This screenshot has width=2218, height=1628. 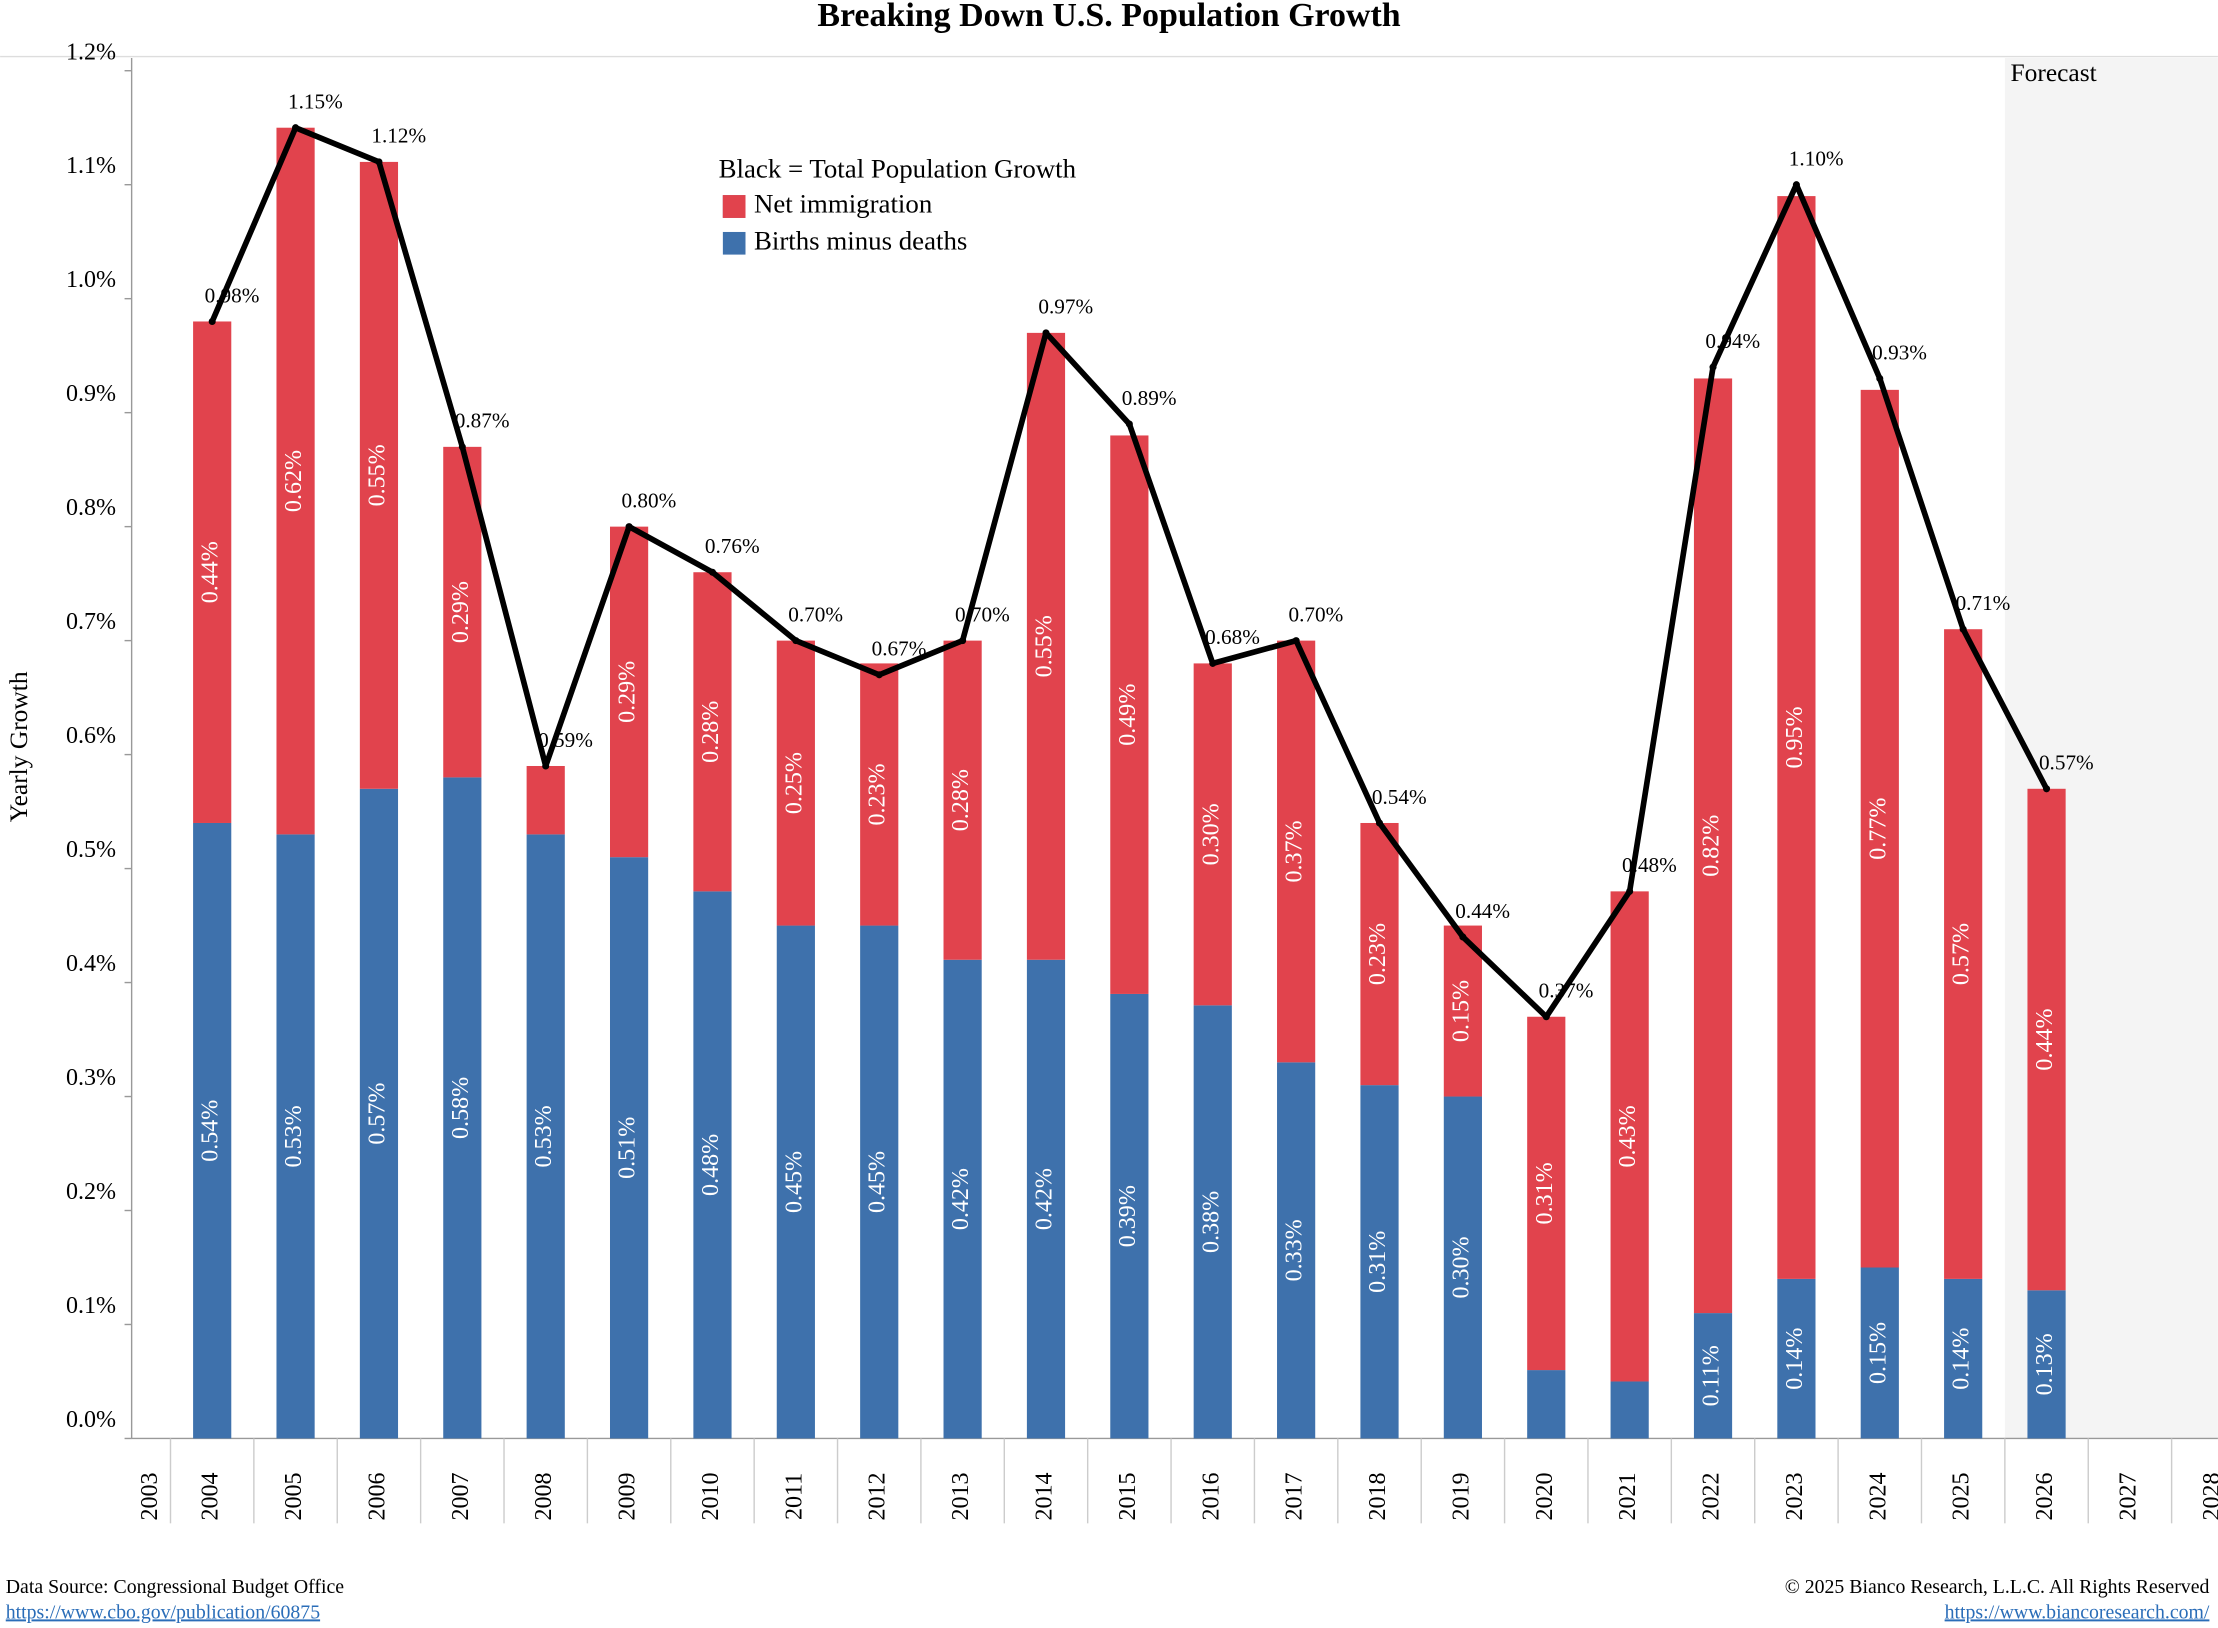 What do you see at coordinates (1545, 1496) in the screenshot?
I see `x-tick-label: 2020` at bounding box center [1545, 1496].